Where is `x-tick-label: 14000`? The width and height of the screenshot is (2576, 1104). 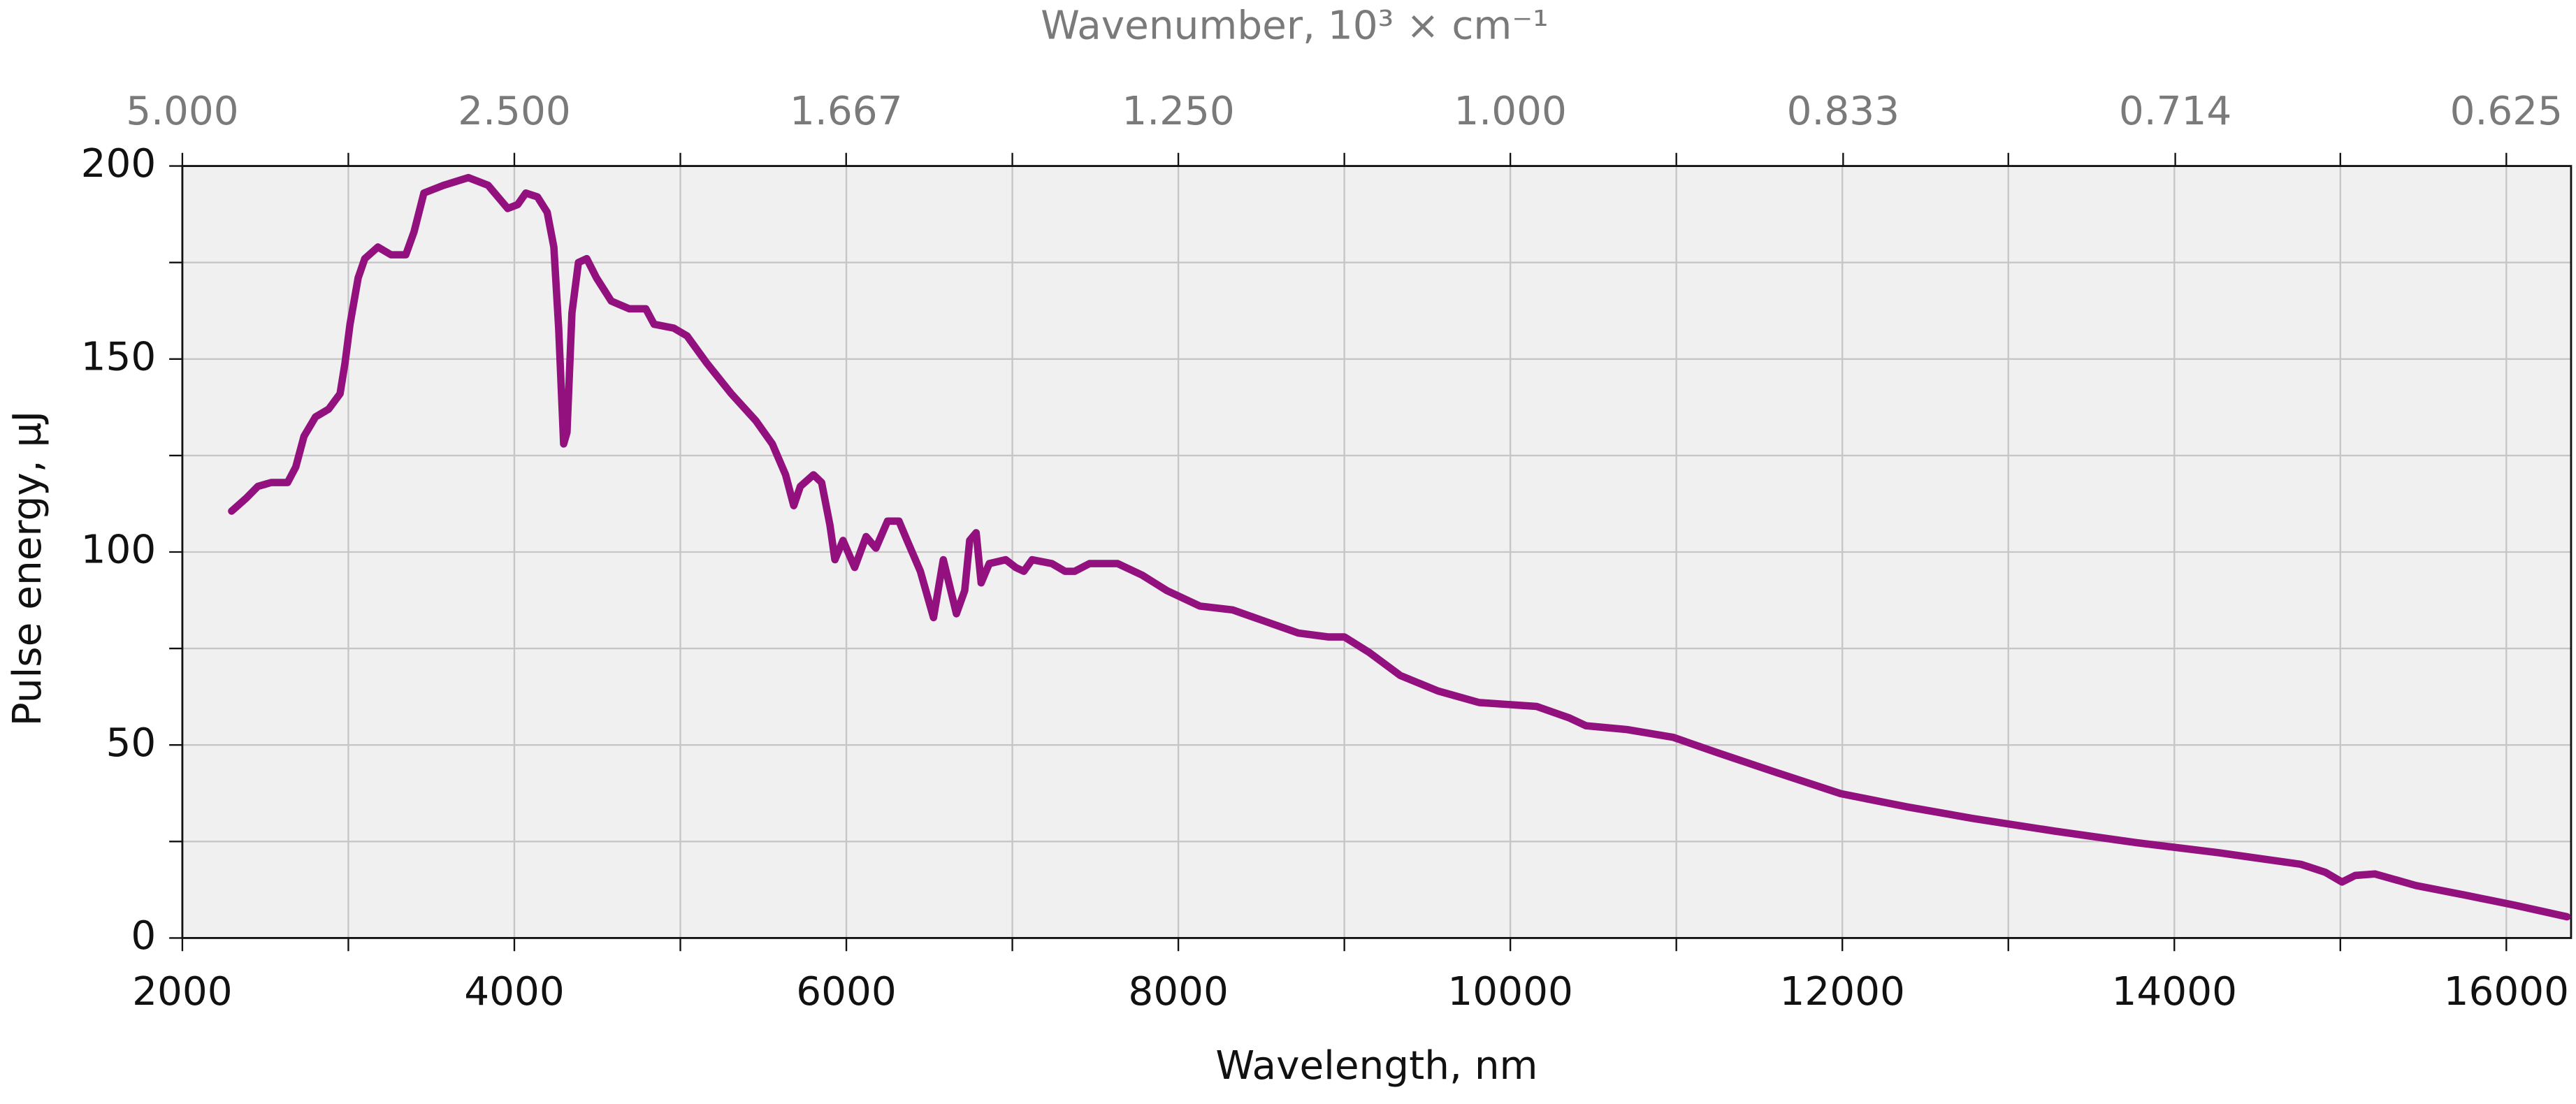 x-tick-label: 14000 is located at coordinates (2174, 992).